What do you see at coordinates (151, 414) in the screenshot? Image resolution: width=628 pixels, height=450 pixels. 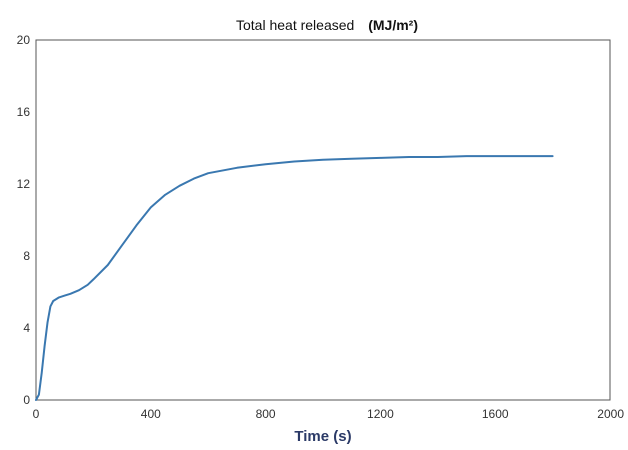 I see `x-tick-label: 400` at bounding box center [151, 414].